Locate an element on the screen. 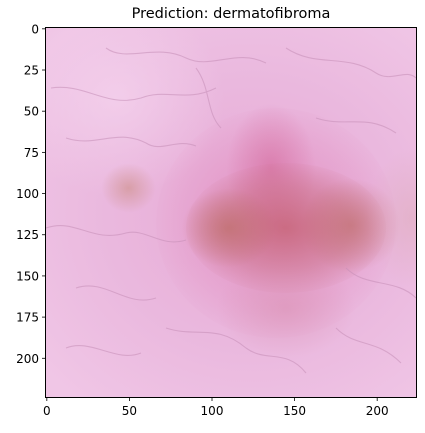 The height and width of the screenshot is (433, 425). y-tick-label: 50 is located at coordinates (31, 112).